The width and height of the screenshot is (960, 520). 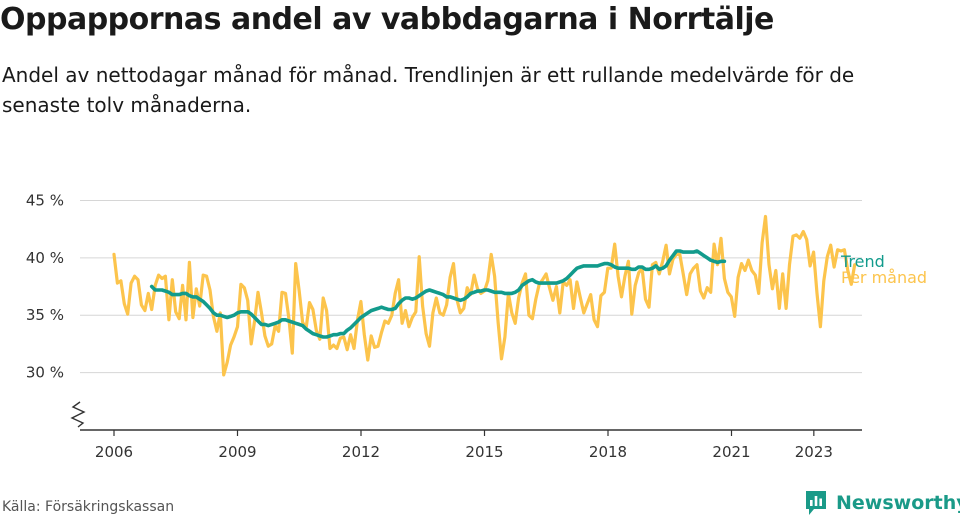 I want to click on x-axis, so click(x=466, y=416).